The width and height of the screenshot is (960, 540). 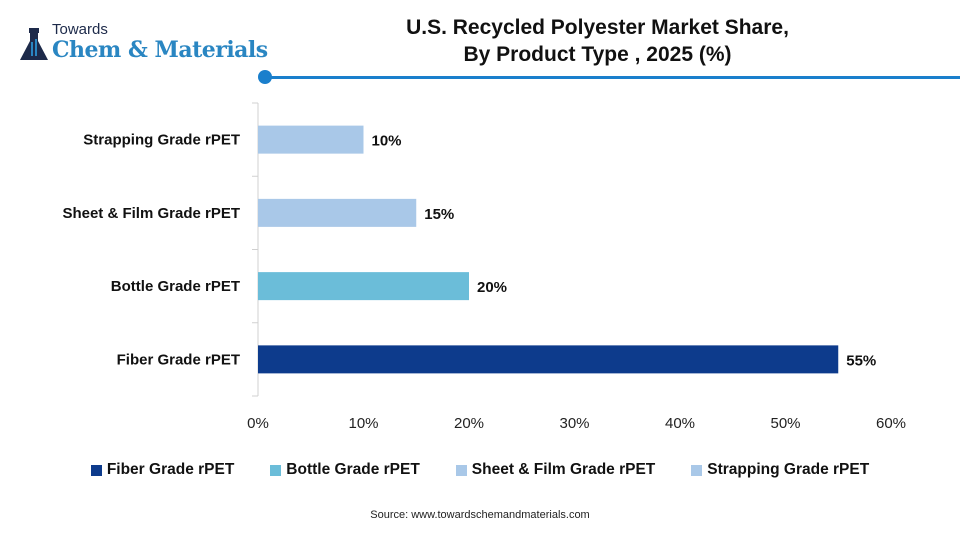 I want to click on legend-item: Fiber Grade rPET, so click(x=162, y=470).